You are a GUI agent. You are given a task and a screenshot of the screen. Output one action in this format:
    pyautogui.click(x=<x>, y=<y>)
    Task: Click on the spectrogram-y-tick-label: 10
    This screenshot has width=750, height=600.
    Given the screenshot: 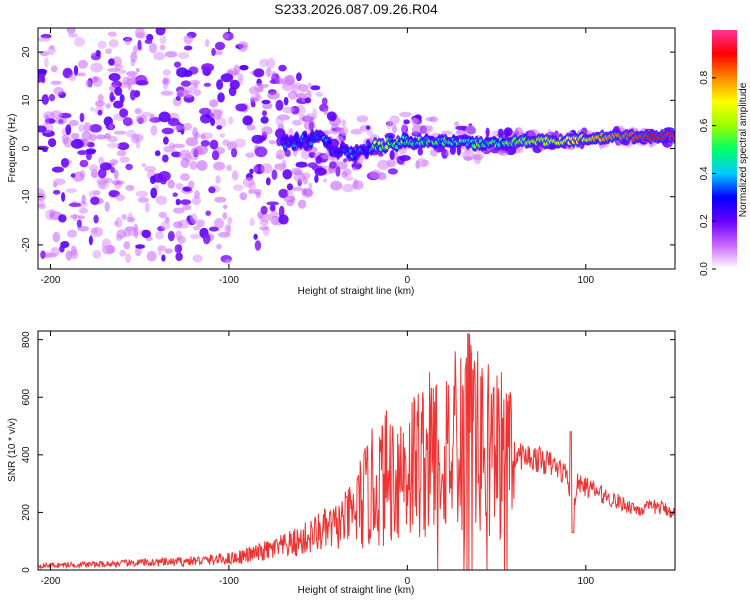 What is the action you would take?
    pyautogui.click(x=26, y=100)
    